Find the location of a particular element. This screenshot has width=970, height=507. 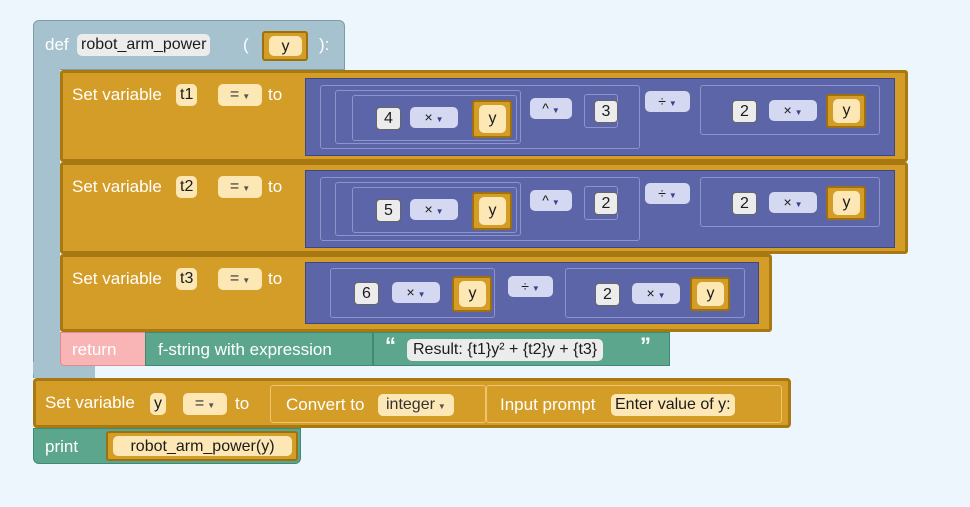

def-block-spine is located at coordinates (46, 223).